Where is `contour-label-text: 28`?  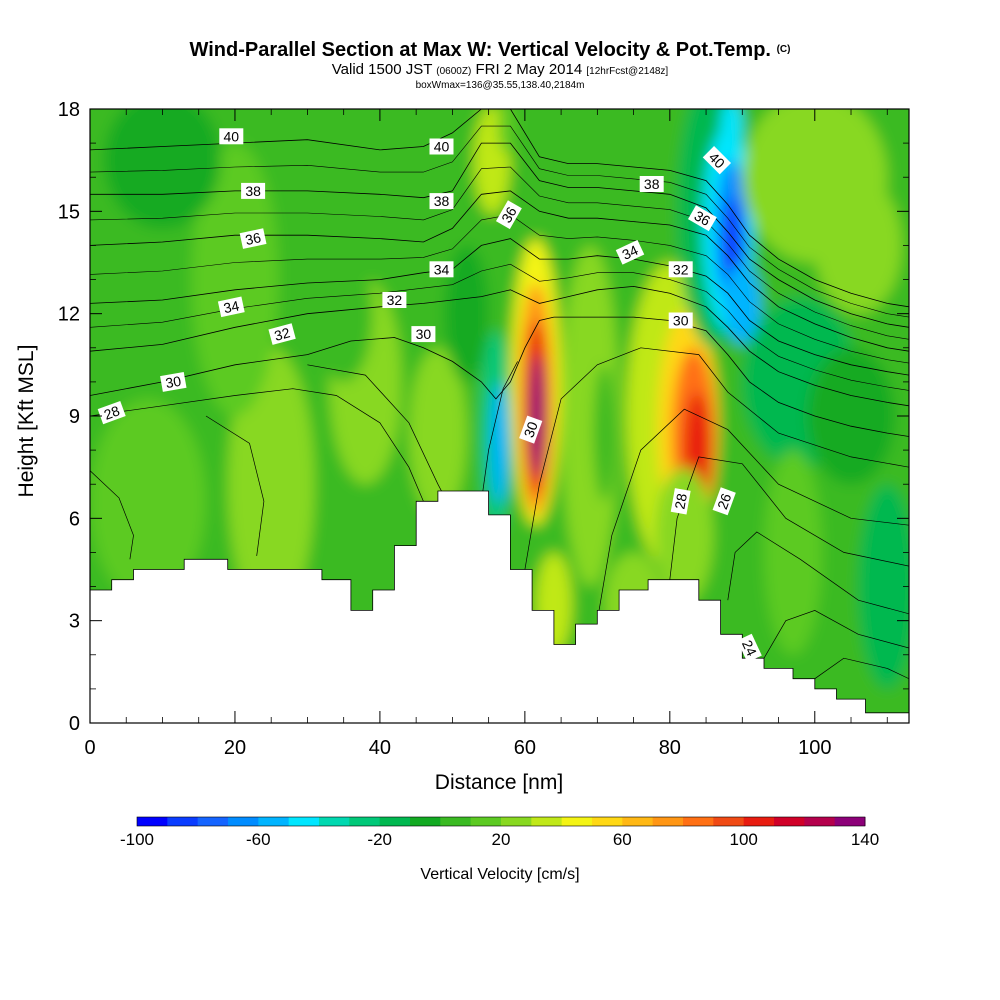 contour-label-text: 28 is located at coordinates (680, 501).